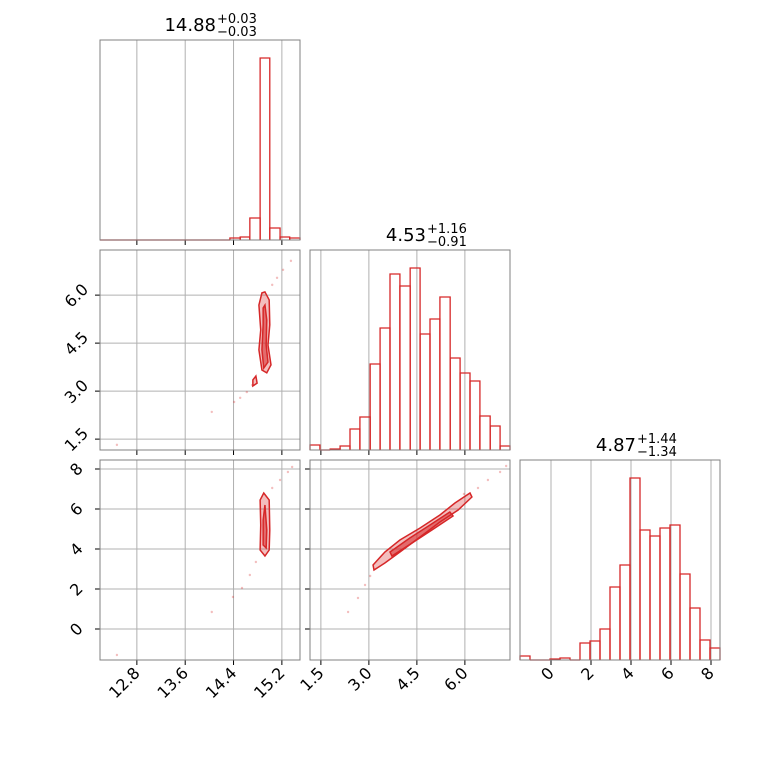 Image resolution: width=760 pixels, height=764 pixels. Describe the element at coordinates (76, 469) in the screenshot. I see `y-tick-label: 8` at that location.